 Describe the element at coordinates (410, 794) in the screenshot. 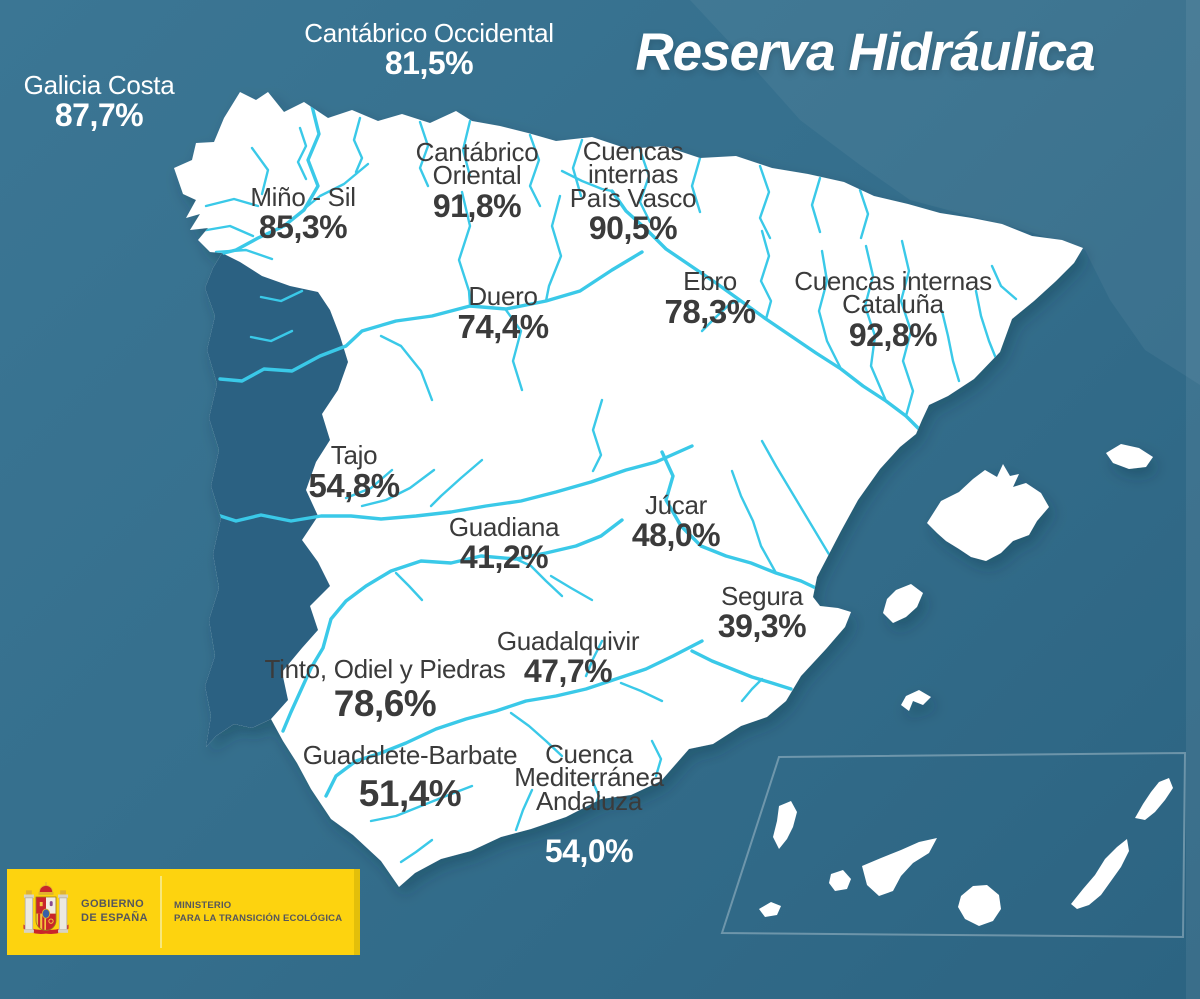

I see `basin-value: 51,4%` at that location.